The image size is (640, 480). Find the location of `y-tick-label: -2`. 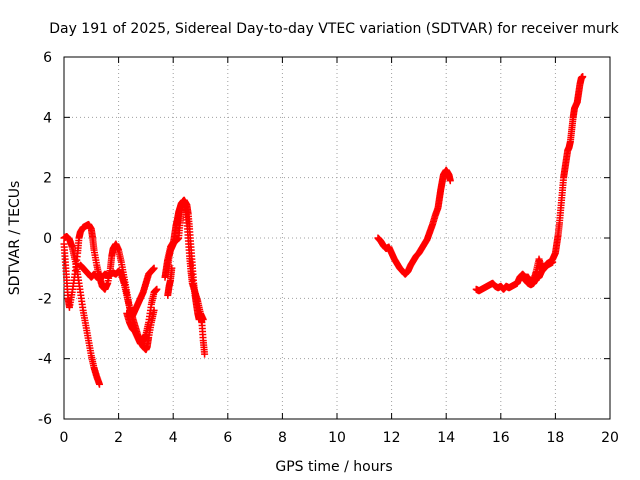

y-tick-label: -2 is located at coordinates (45, 299).